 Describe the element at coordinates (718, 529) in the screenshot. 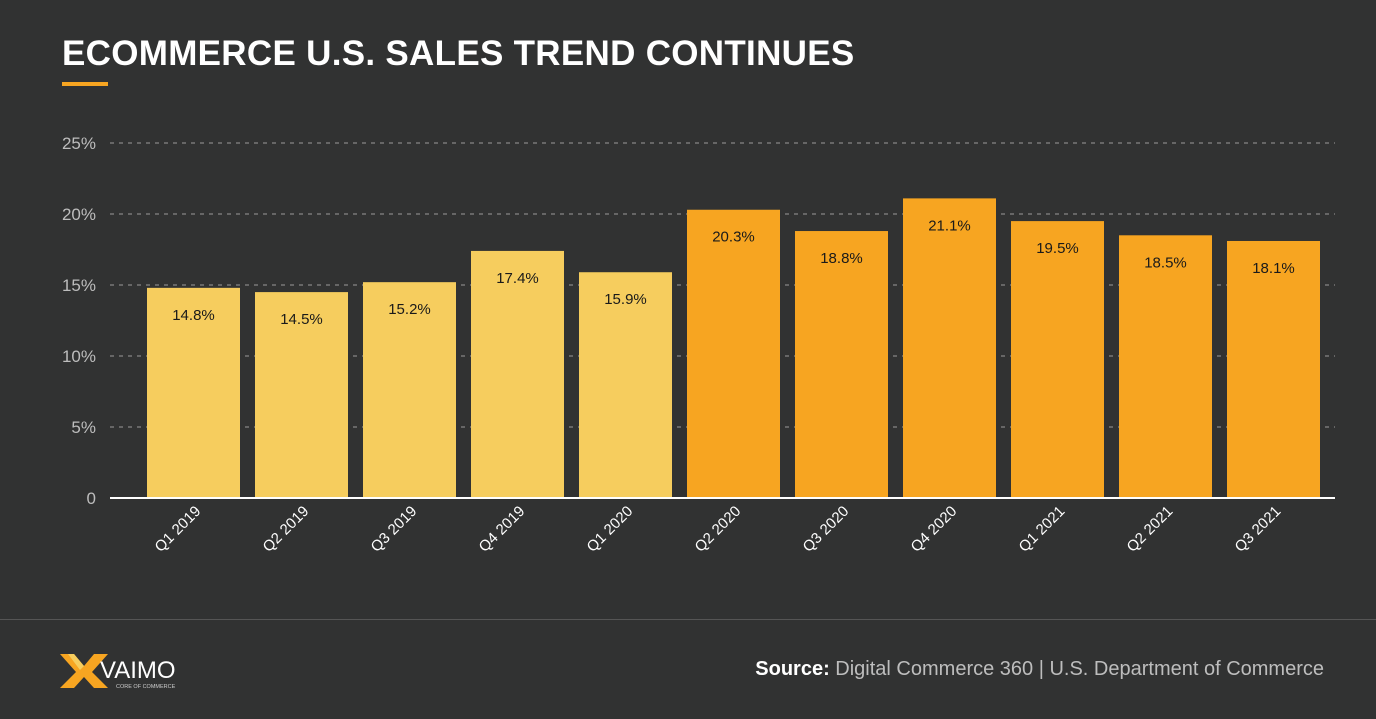

I see `x-tick-label: Q2 2020` at that location.